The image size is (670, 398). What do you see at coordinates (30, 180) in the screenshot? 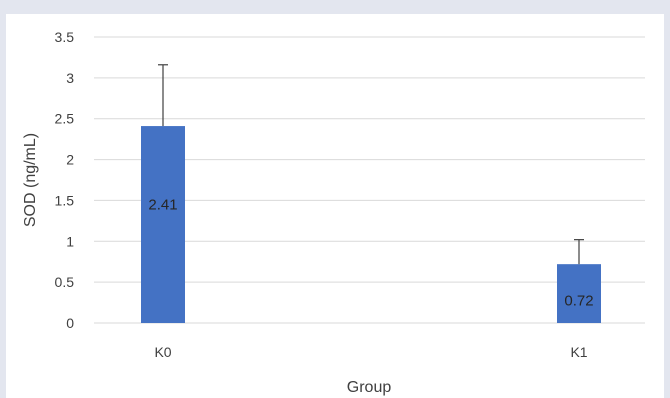
I see `y-axis-title: SOD (ng/mL)` at bounding box center [30, 180].